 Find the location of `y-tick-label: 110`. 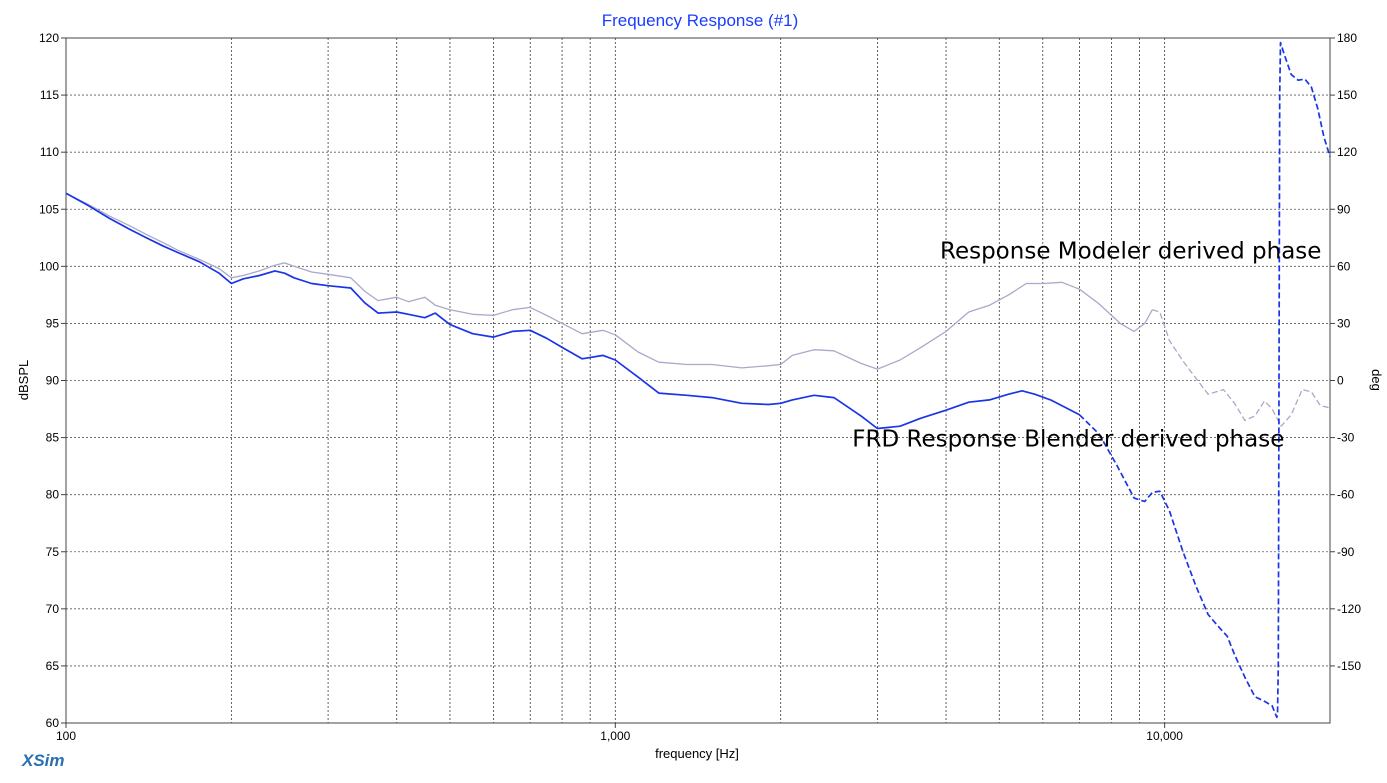

y-tick-label: 110 is located at coordinates (49, 152).